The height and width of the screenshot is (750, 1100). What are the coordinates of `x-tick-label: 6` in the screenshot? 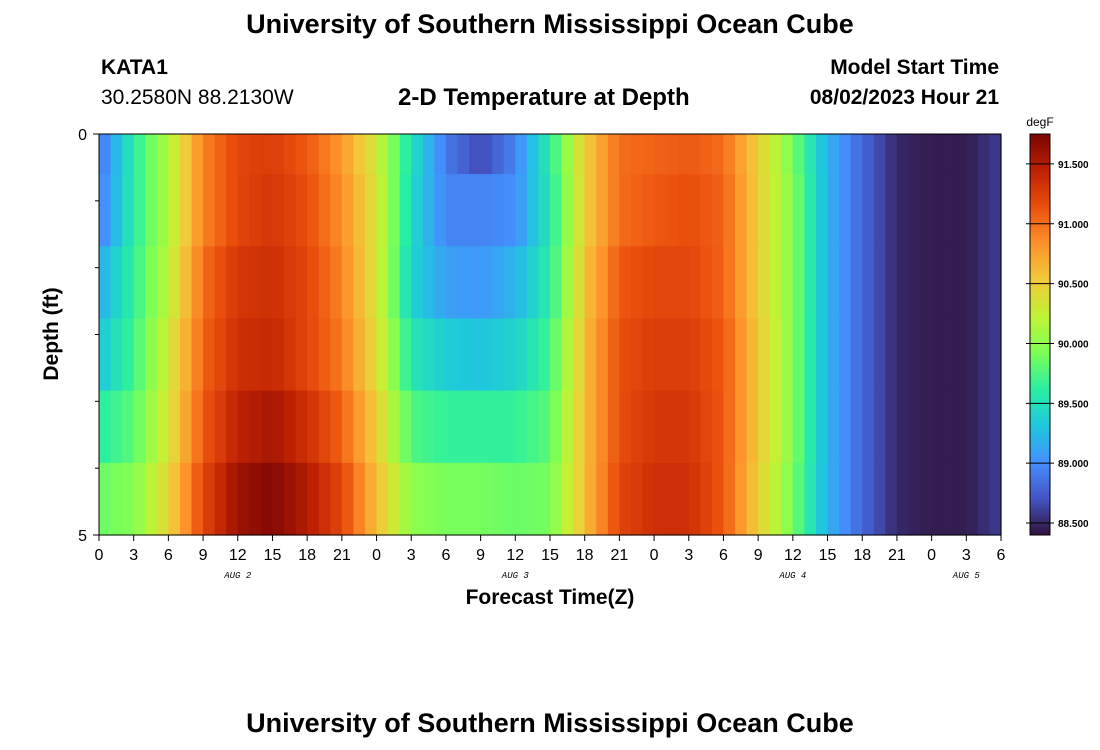 It's located at (168, 555).